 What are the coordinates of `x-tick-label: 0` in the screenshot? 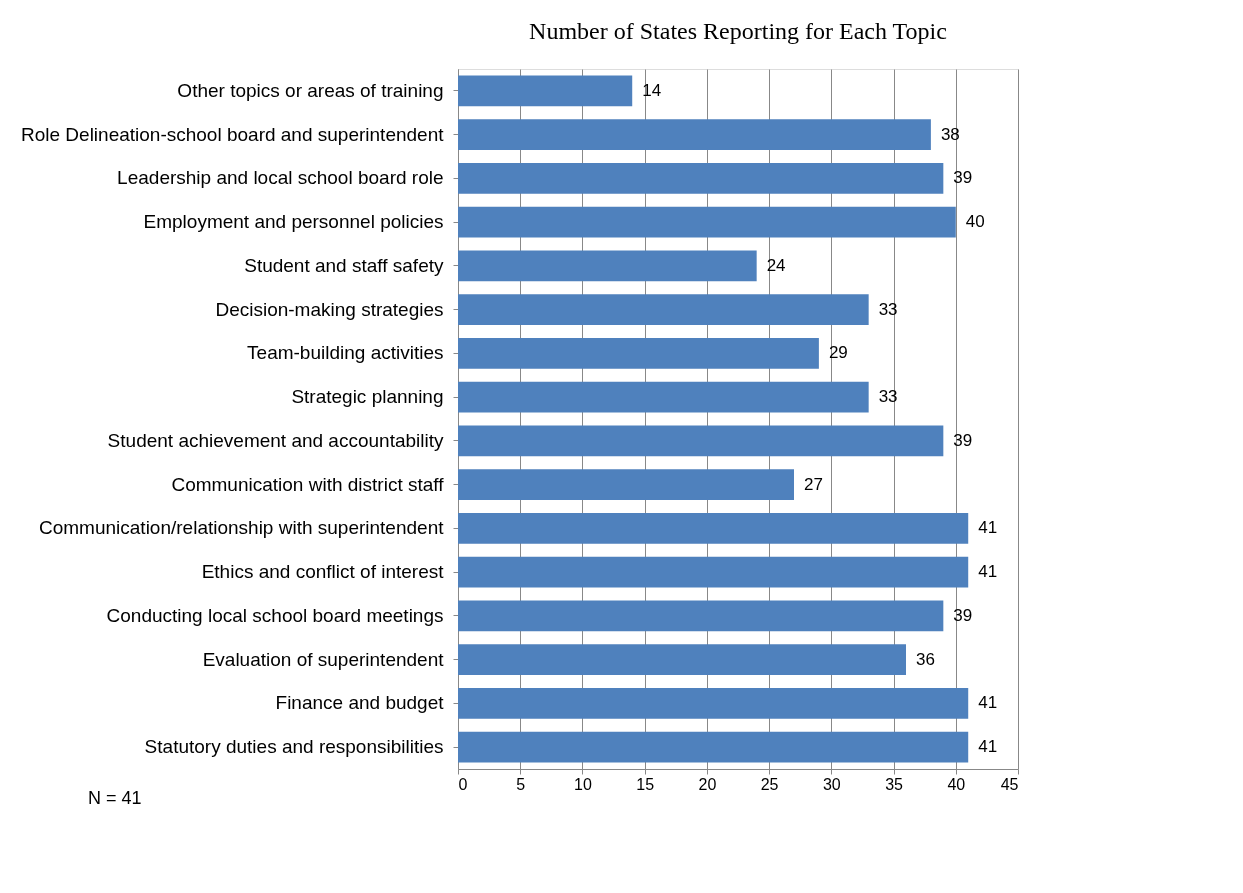 It's located at (463, 784).